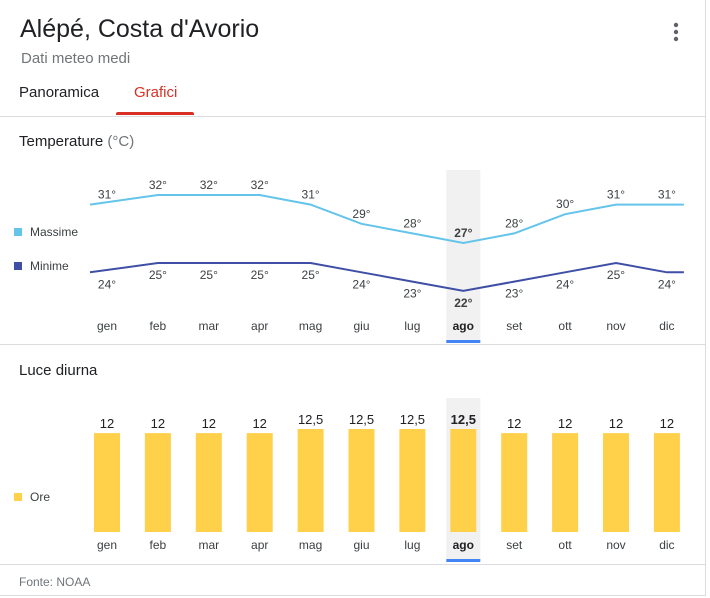 This screenshot has width=710, height=598. I want to click on tab-panoramica: Panoramica, so click(59, 92).